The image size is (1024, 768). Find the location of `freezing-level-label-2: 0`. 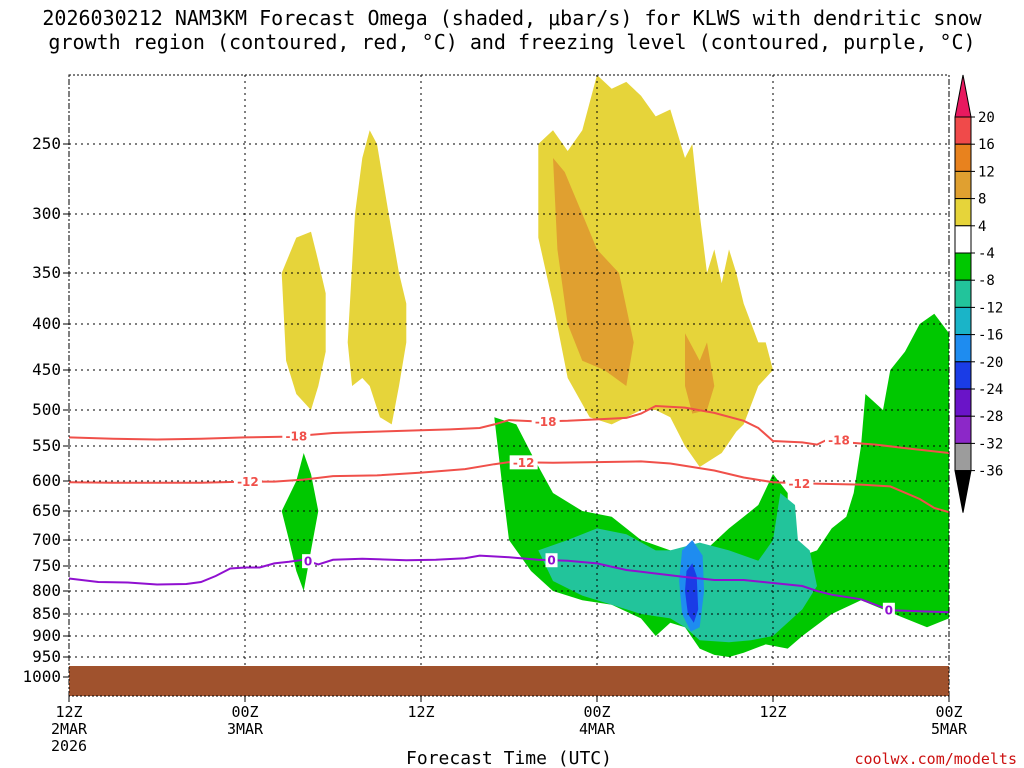

freezing-level-label-2: 0 is located at coordinates (889, 610).